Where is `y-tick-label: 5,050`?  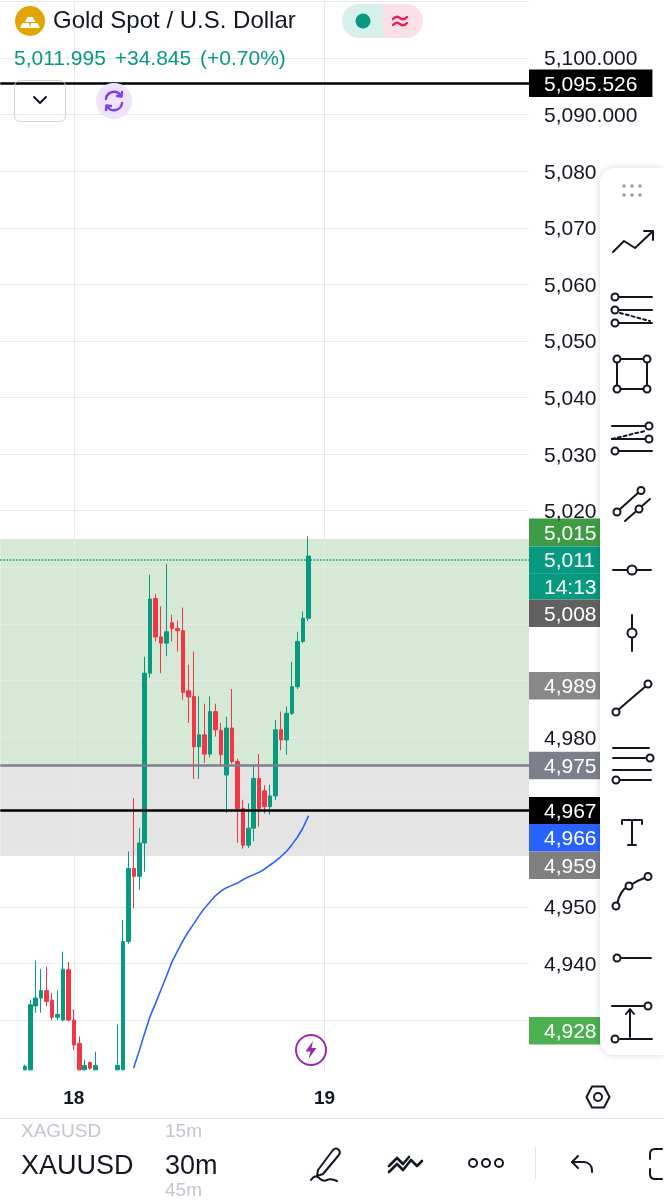 y-tick-label: 5,050 is located at coordinates (570, 341).